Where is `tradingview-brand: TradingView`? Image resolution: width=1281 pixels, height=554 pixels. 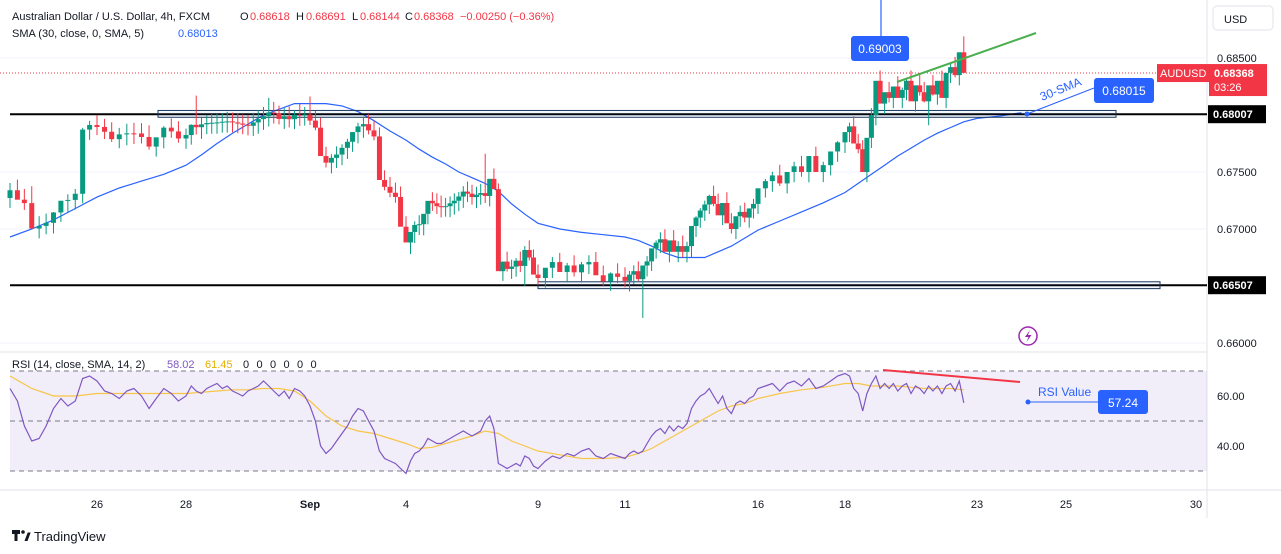 tradingview-brand: TradingView is located at coordinates (70, 536).